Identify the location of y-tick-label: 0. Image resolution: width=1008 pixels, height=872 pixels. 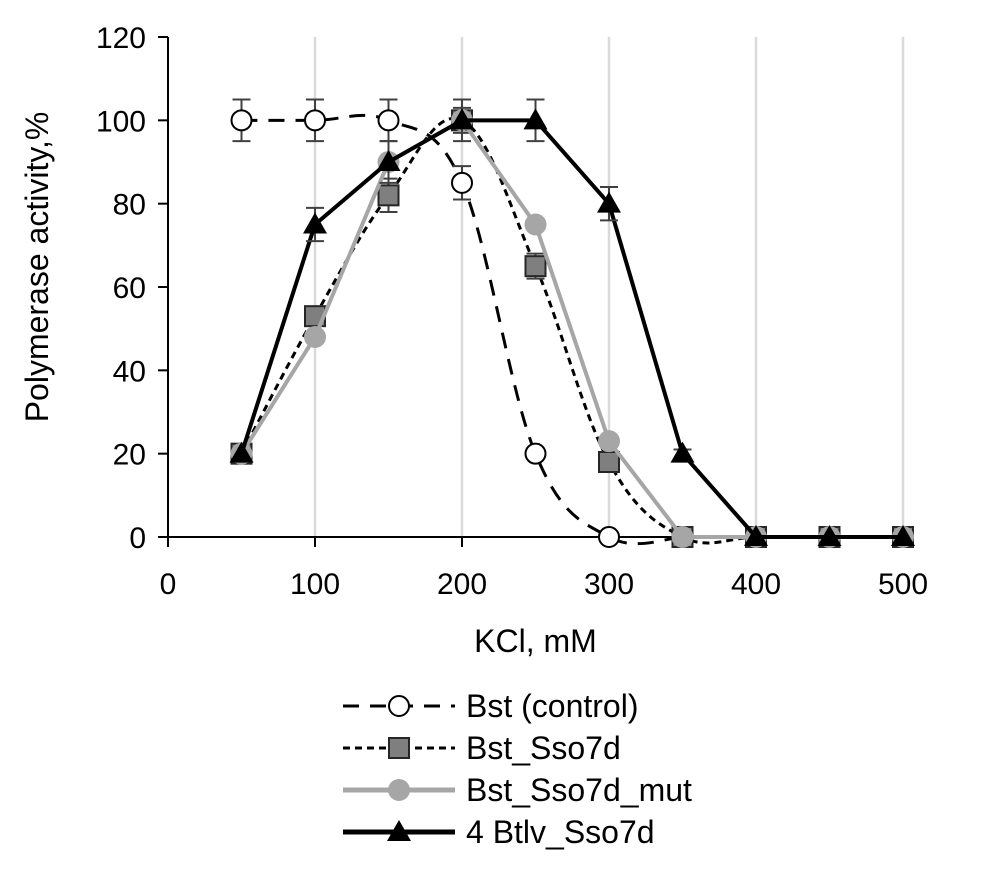
(137, 538).